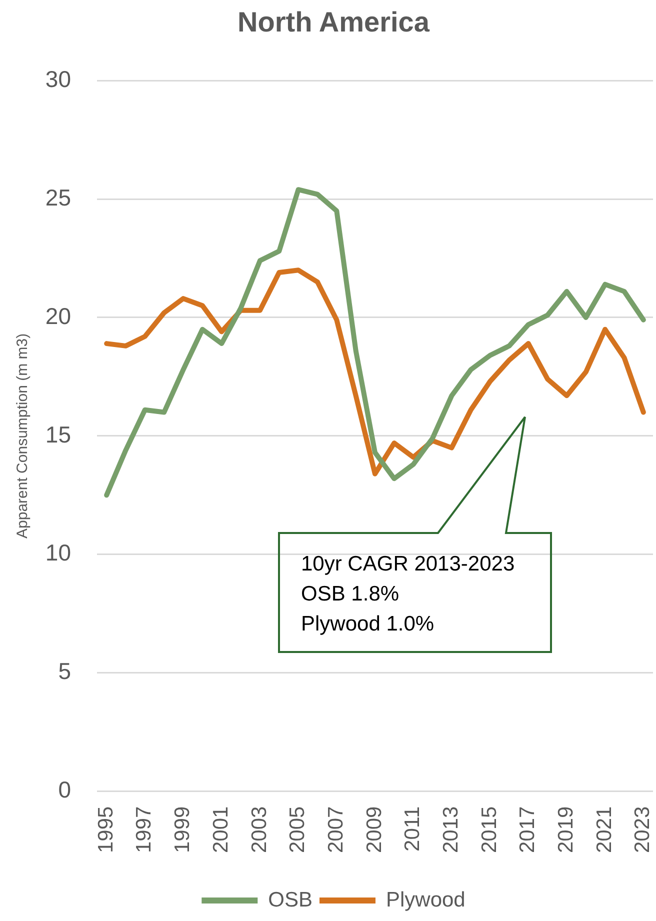 Image resolution: width=656 pixels, height=921 pixels. I want to click on x-tick-label: 2009, so click(374, 829).